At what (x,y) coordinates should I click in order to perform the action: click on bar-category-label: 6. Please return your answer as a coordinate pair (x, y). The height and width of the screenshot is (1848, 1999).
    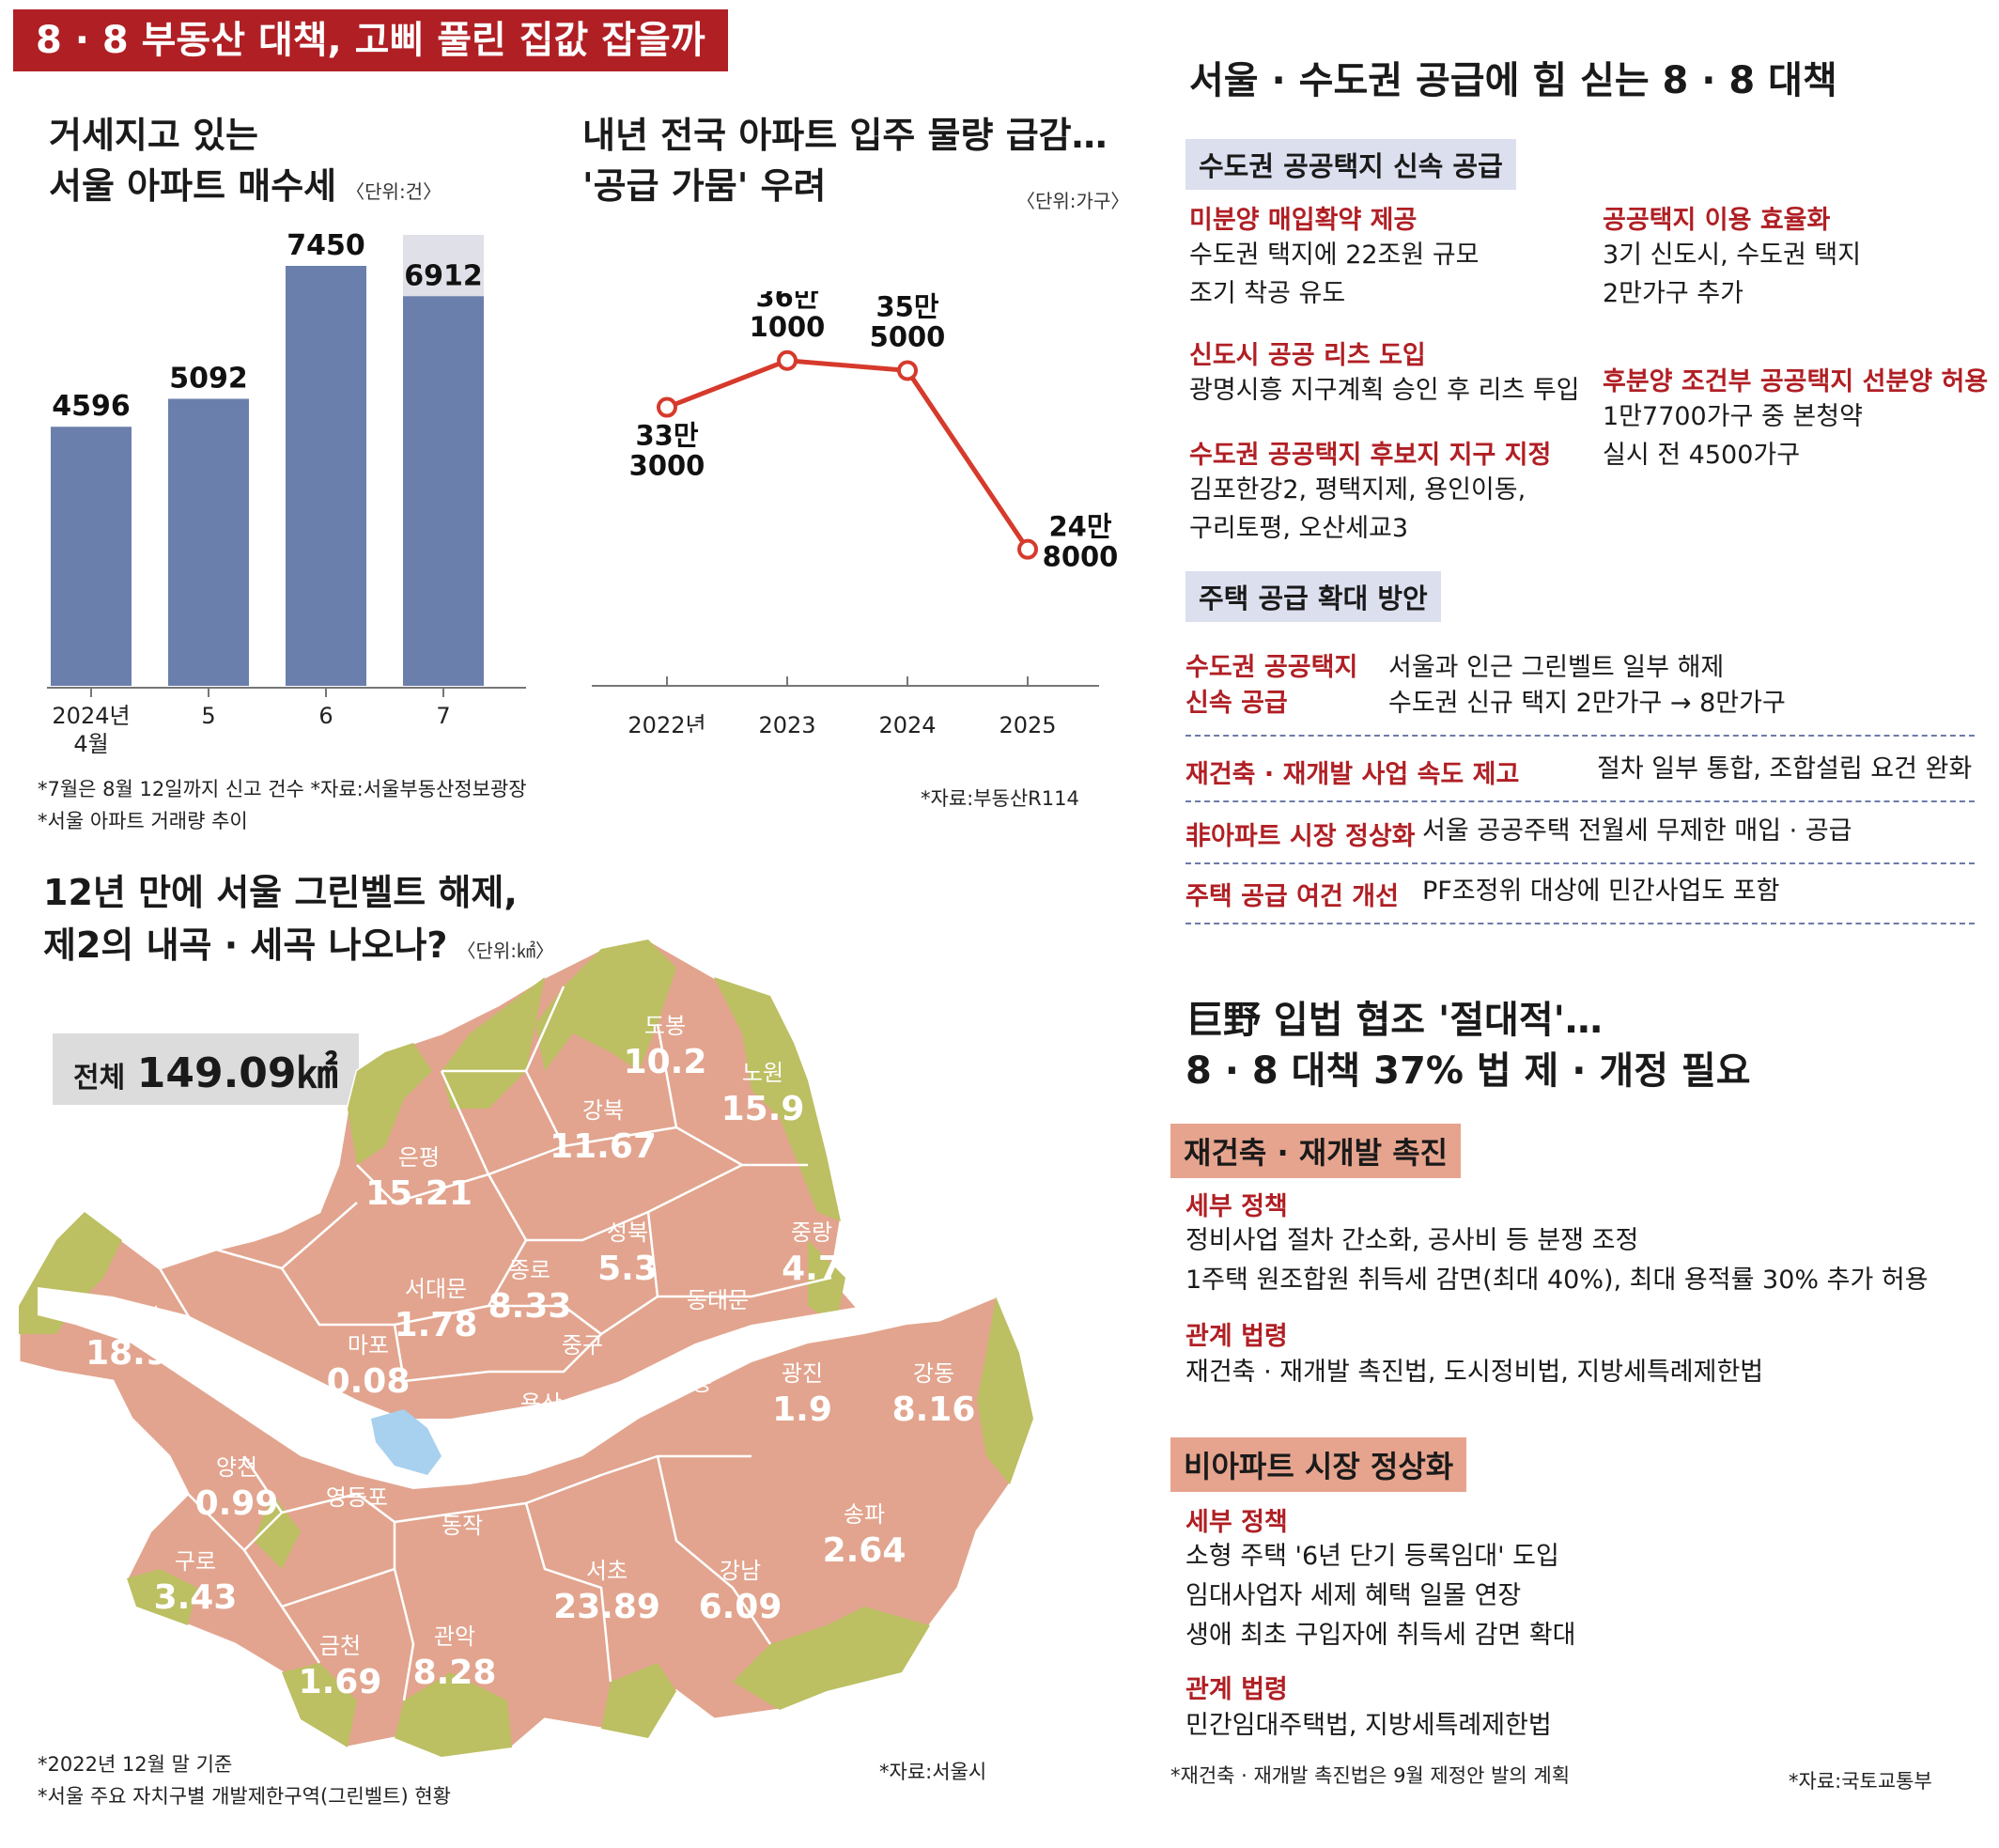
    Looking at the image, I should click on (325, 716).